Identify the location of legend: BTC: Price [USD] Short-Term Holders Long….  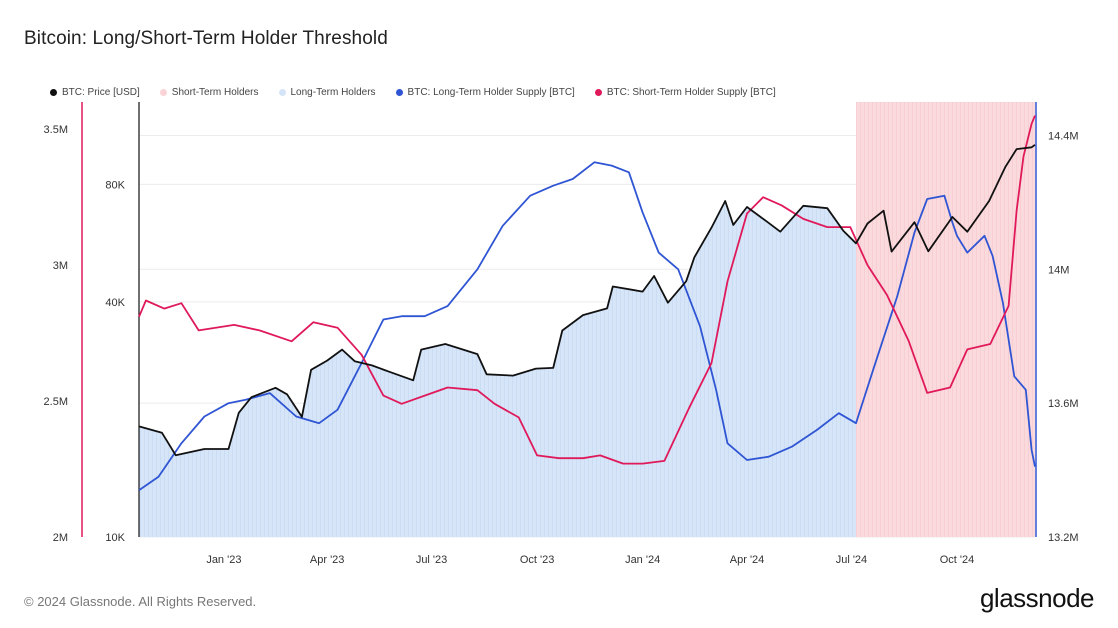
(423, 92).